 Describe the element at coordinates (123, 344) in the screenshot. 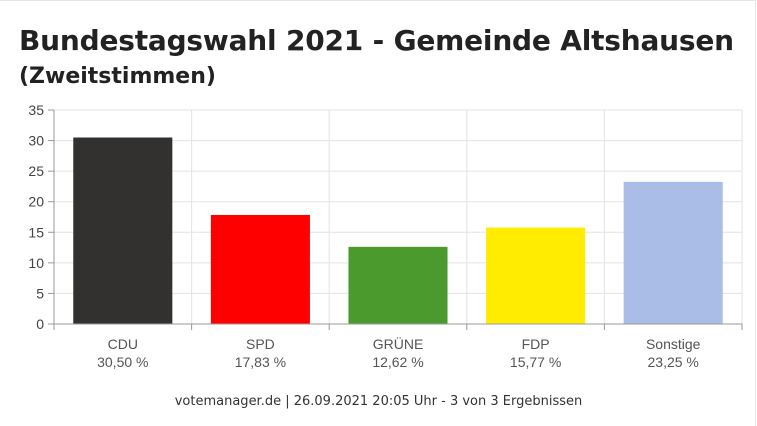

I see `x-tick-label: CDU` at that location.